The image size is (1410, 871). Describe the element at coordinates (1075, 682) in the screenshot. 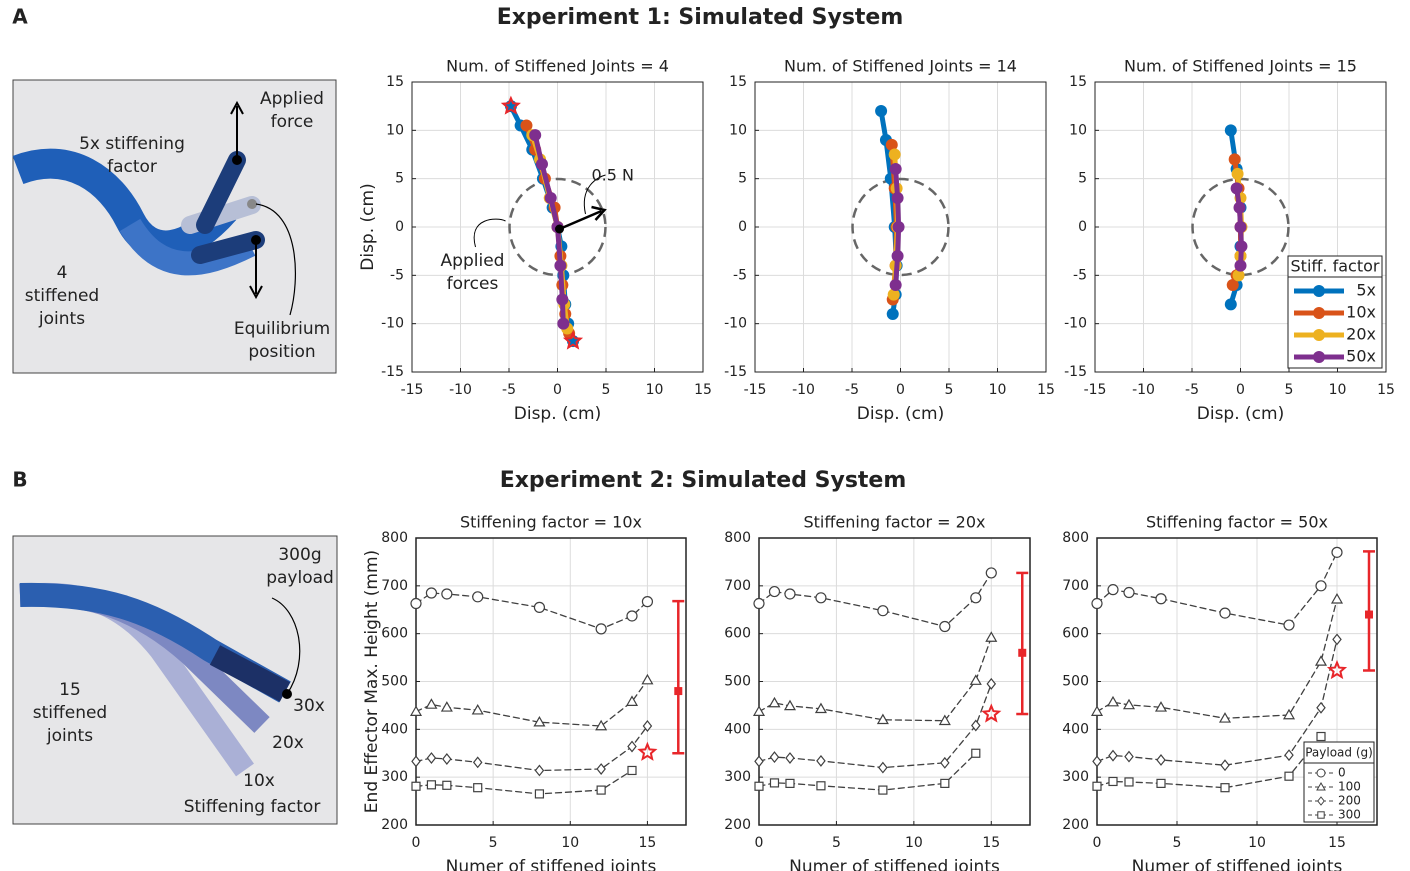

I see `y-tick-label: 500` at that location.